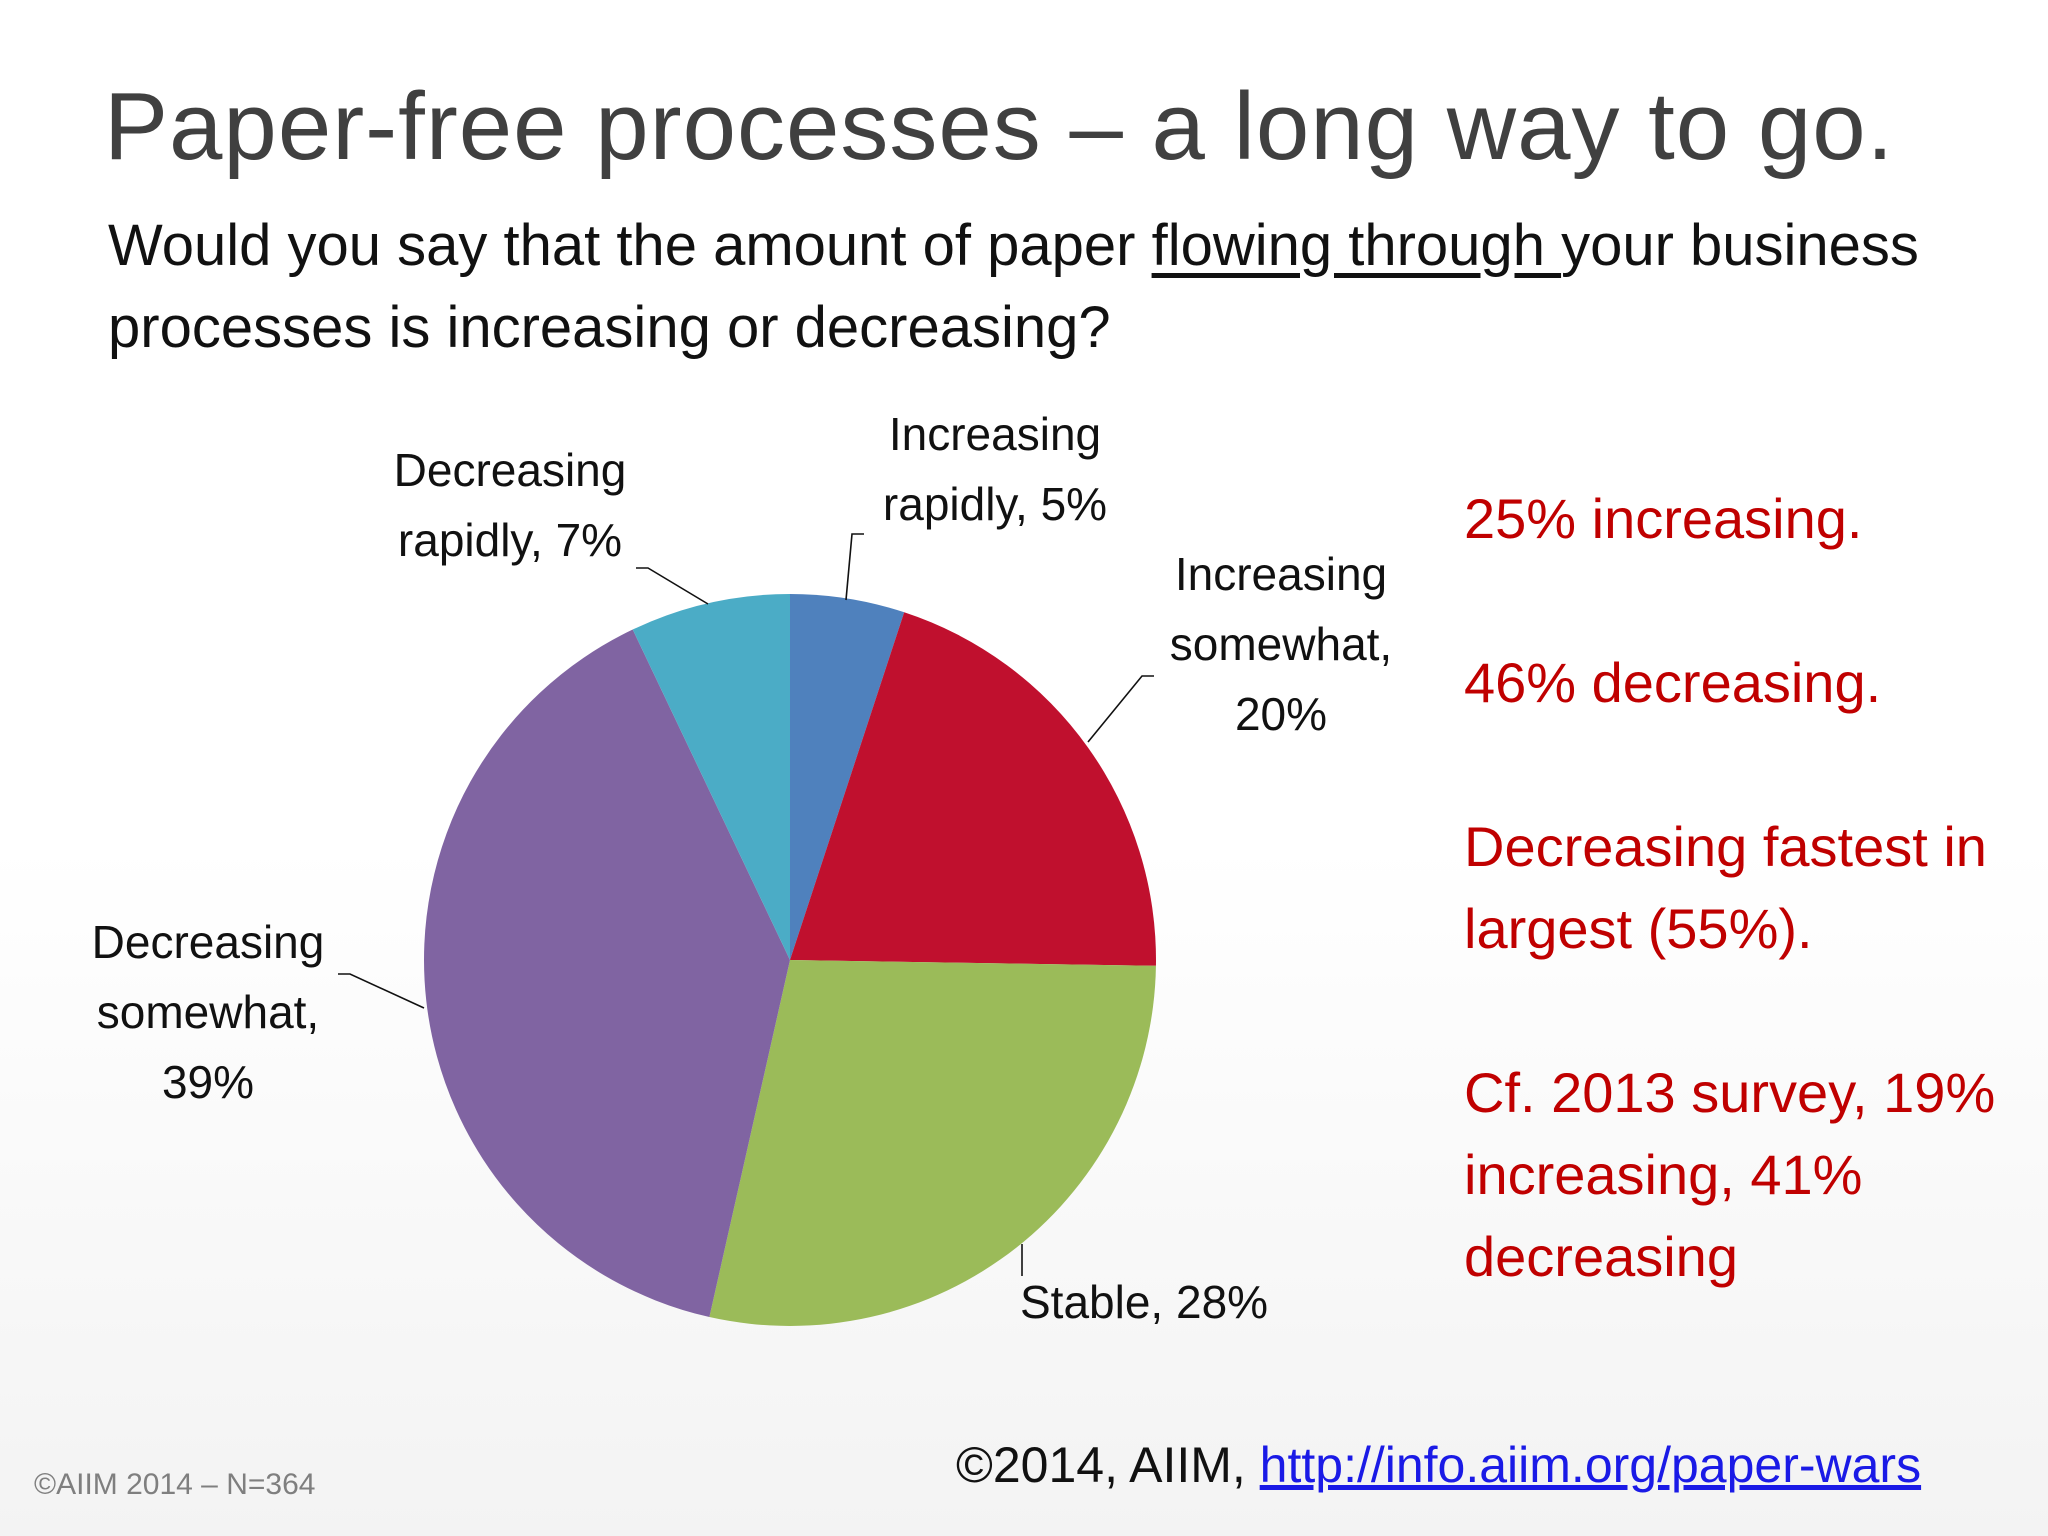  Describe the element at coordinates (630, 245) in the screenshot. I see `question-text-start: Would you say that the amount of paper` at that location.